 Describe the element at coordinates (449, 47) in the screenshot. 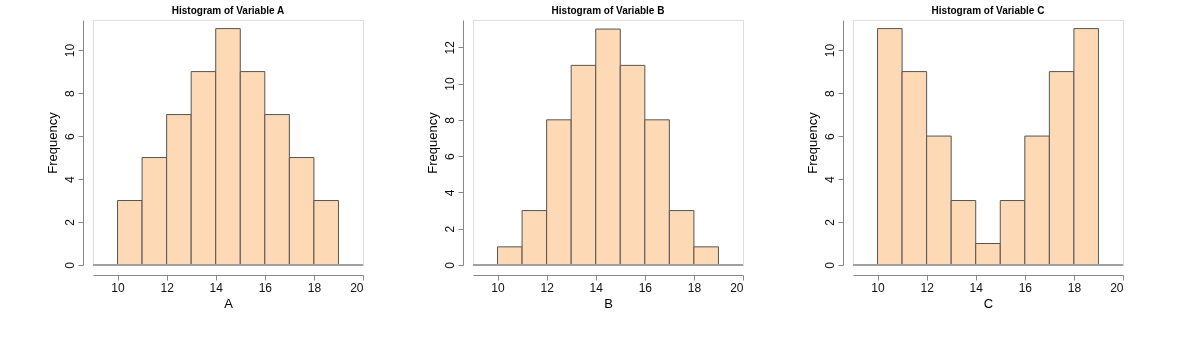

I see `y-tick-label: 12` at that location.